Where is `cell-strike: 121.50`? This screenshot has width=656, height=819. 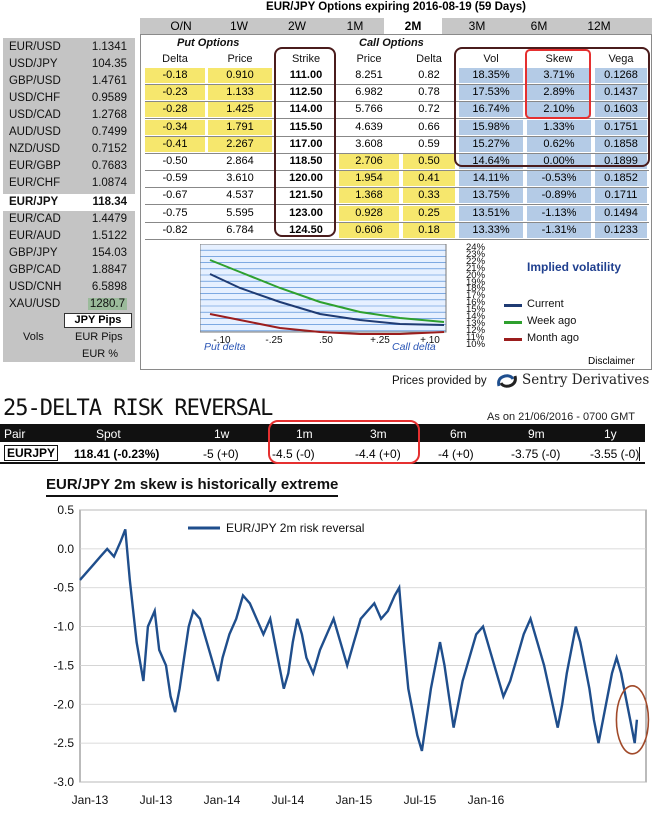 cell-strike: 121.50 is located at coordinates (306, 196).